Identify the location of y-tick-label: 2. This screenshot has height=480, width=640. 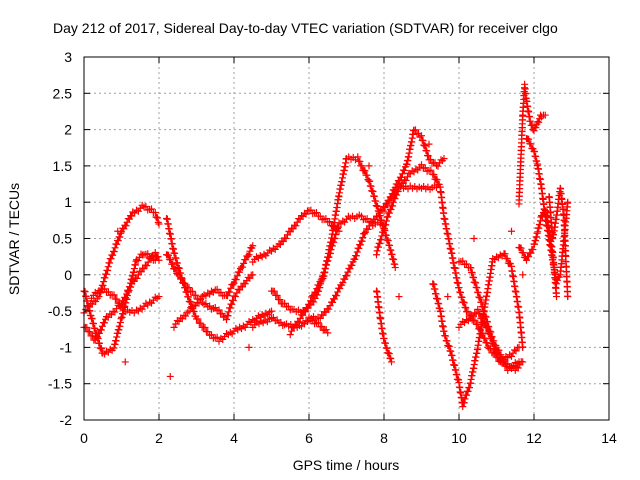
(68, 130).